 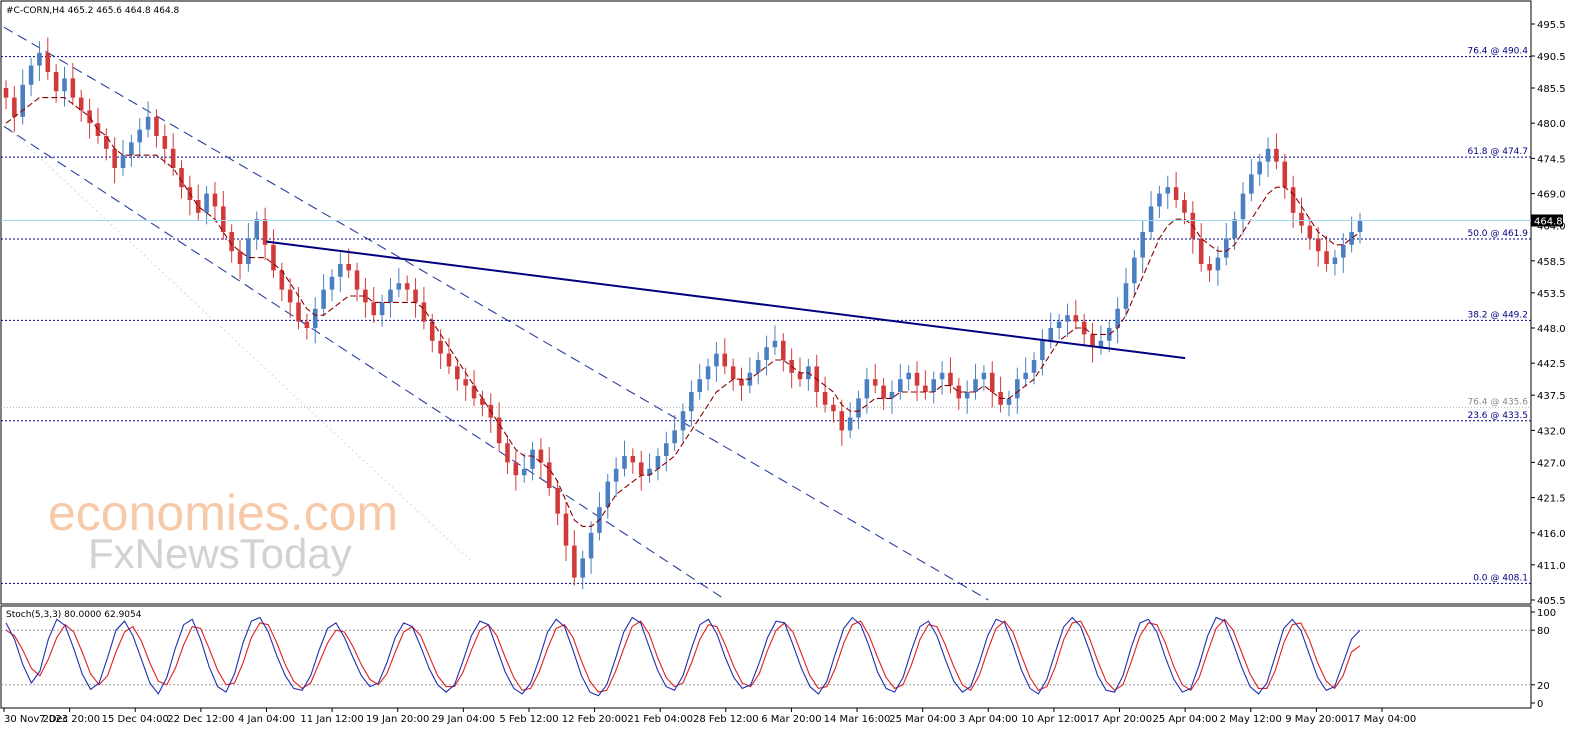 I want to click on watermark-fxnewstoday: FxNewsToday, so click(x=220, y=553).